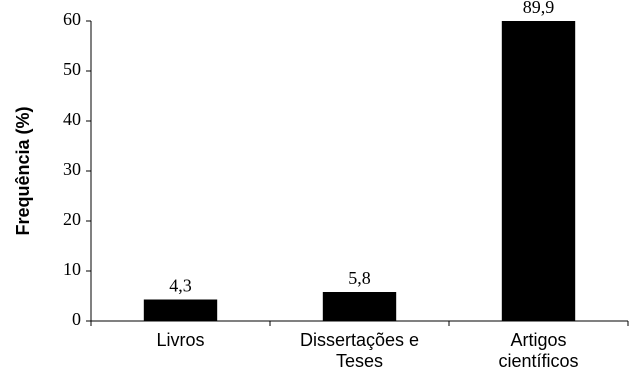  I want to click on y-tick-label: 50, so click(72, 69).